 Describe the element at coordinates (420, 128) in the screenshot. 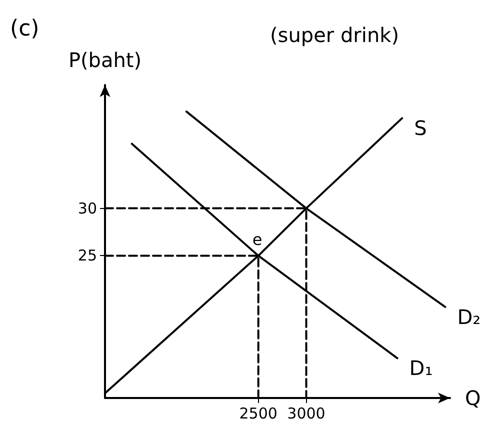

I see `series-label: S` at that location.